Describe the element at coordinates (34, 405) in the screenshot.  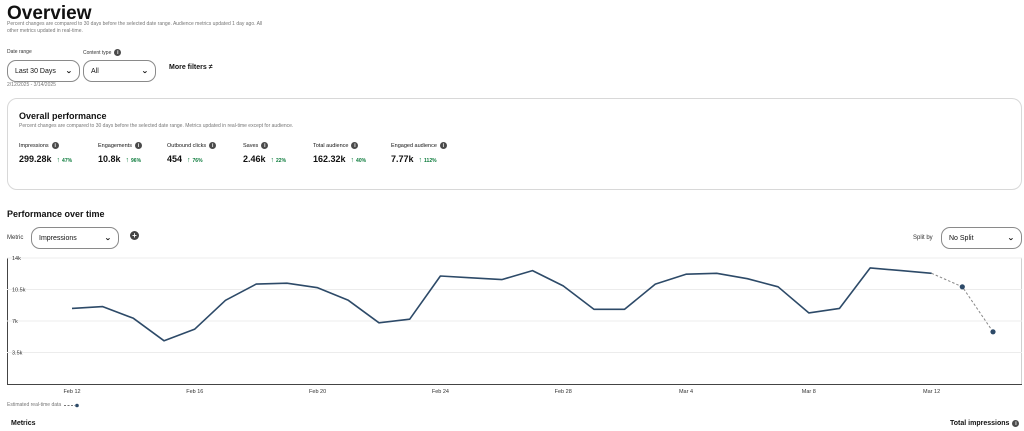
I see `legend-label: Estimated real-time data` at that location.